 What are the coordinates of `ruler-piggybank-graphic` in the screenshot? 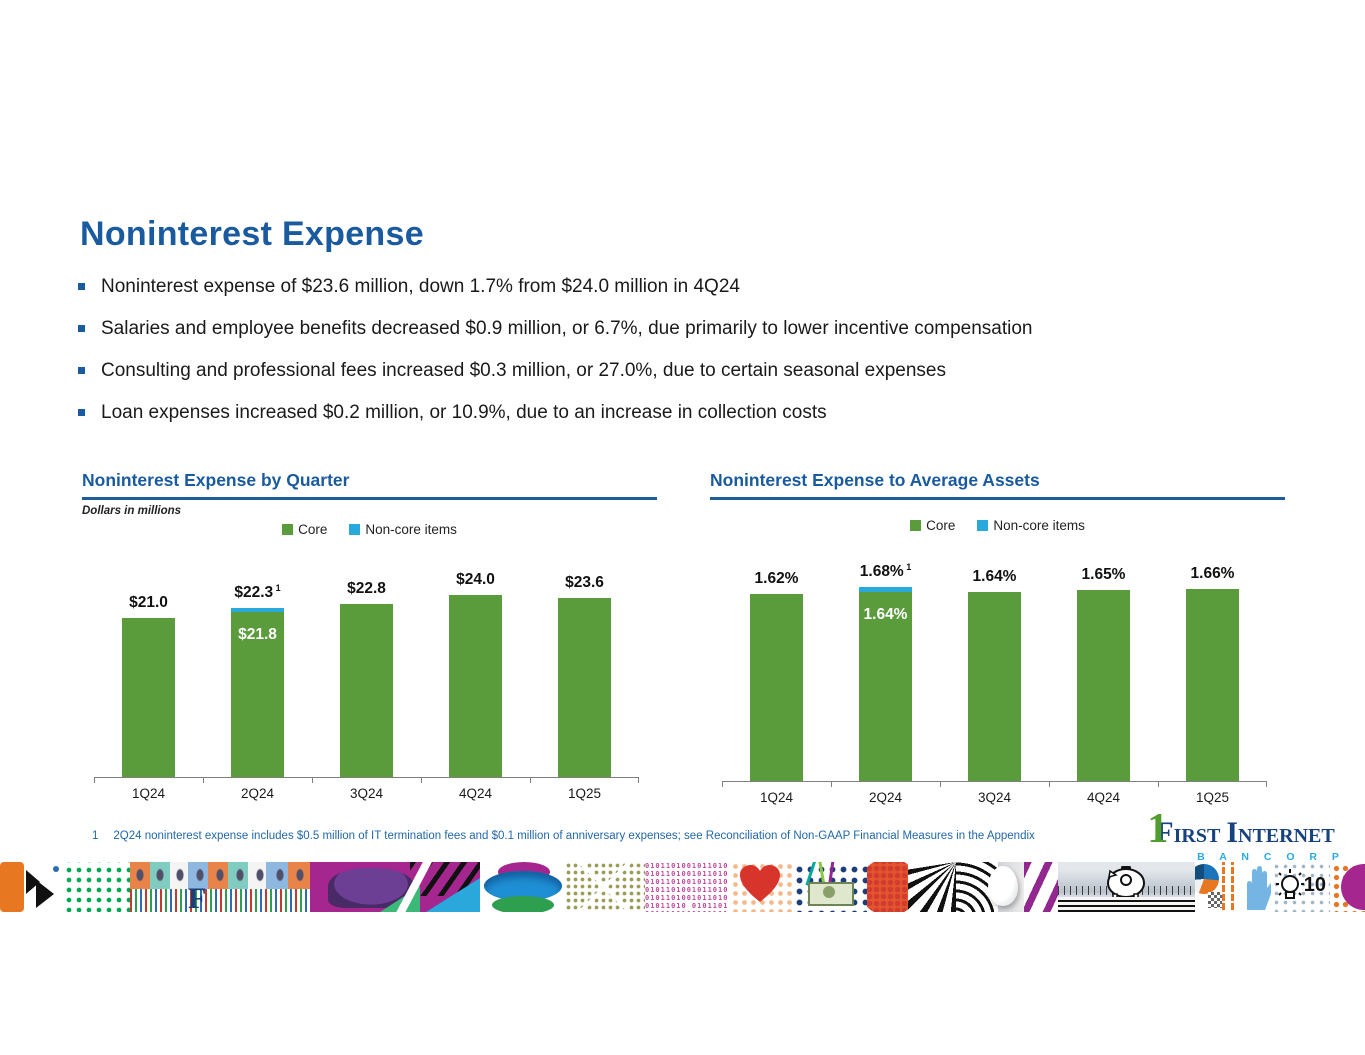 It's located at (1126, 887).